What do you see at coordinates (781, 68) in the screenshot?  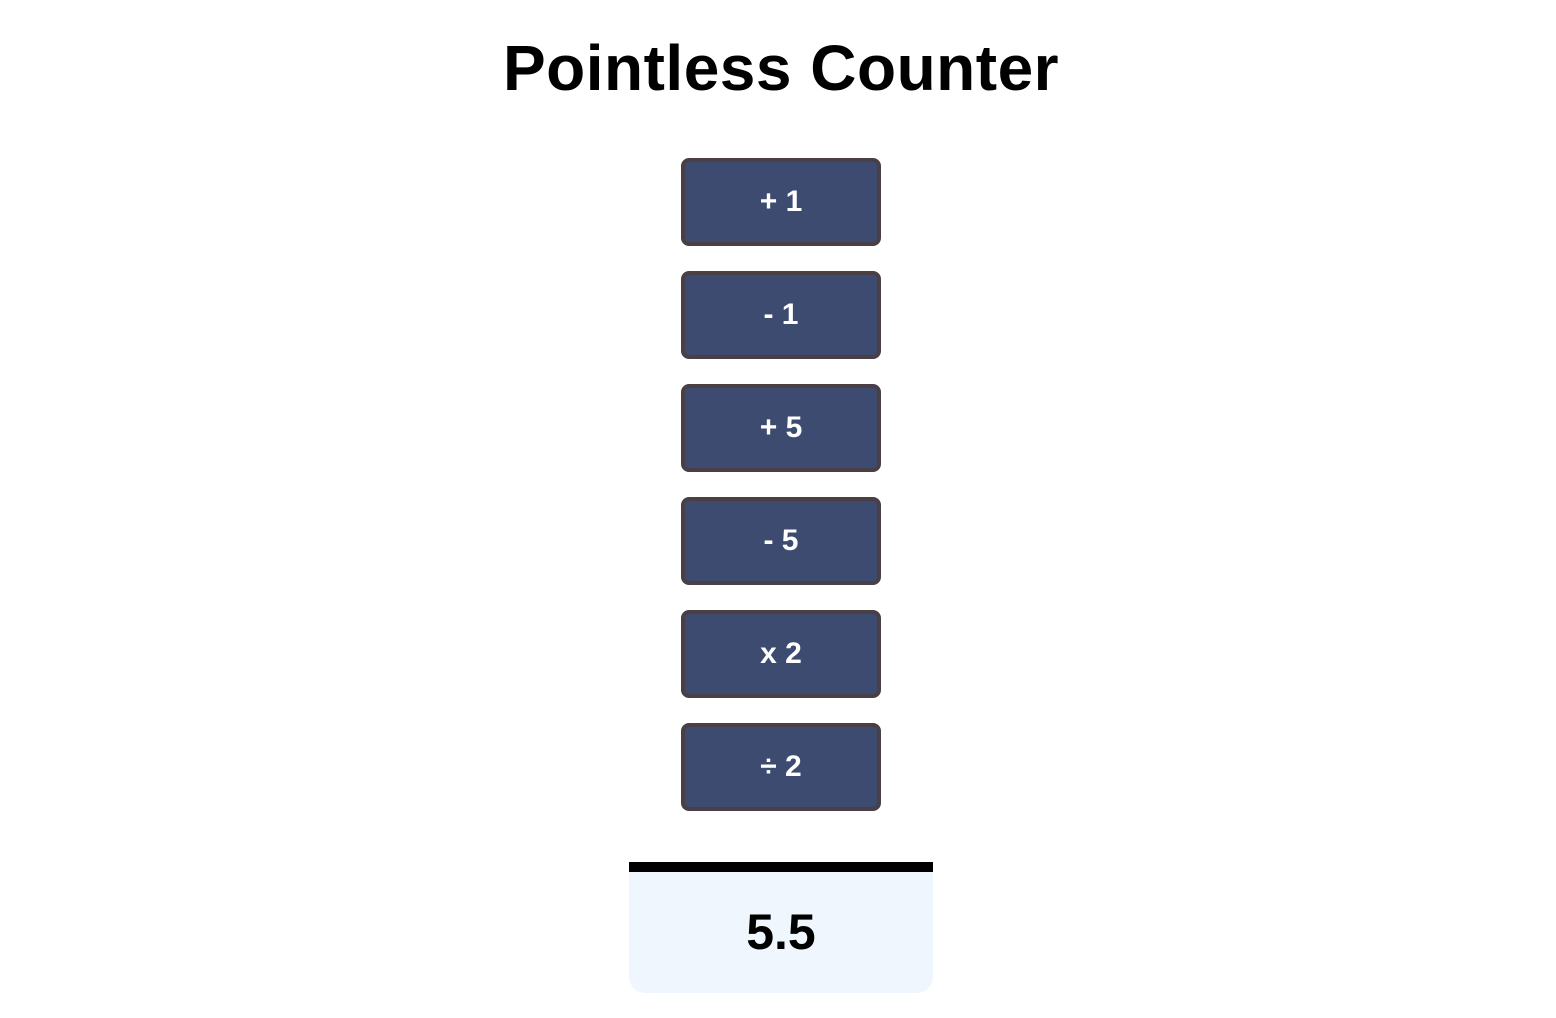 I see `page-title: Pointless Counter` at bounding box center [781, 68].